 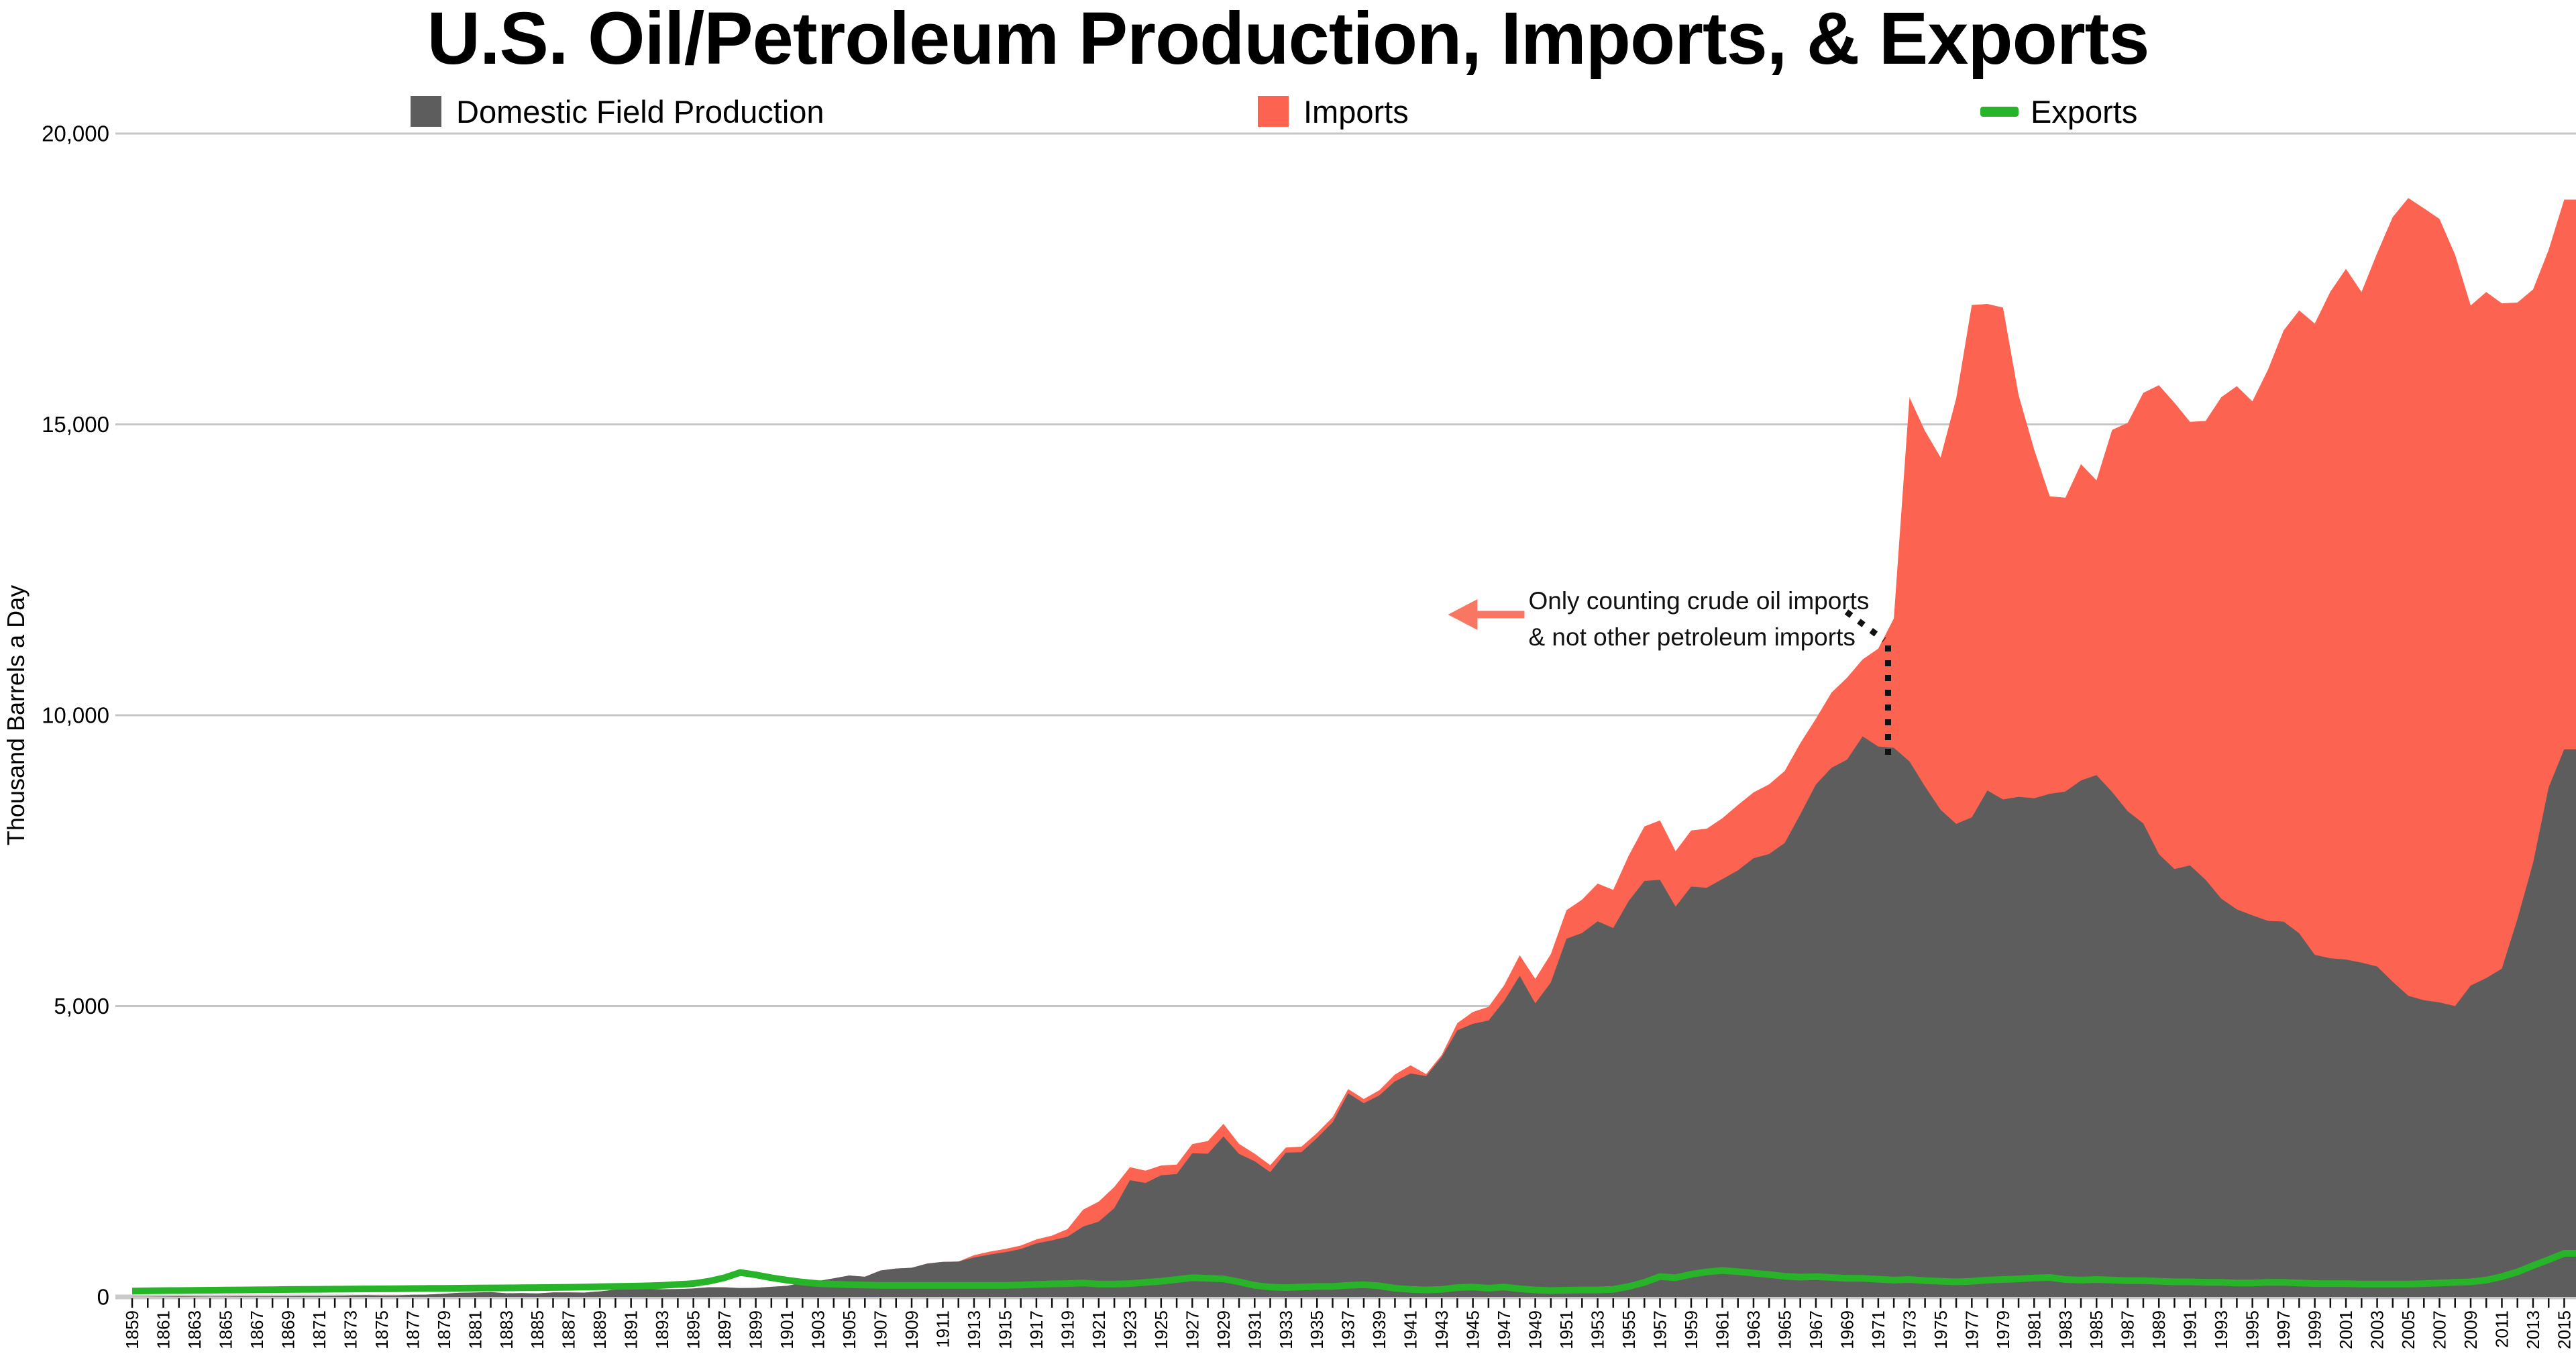 What do you see at coordinates (2159, 1329) in the screenshot?
I see `x-tick-label: 1989` at bounding box center [2159, 1329].